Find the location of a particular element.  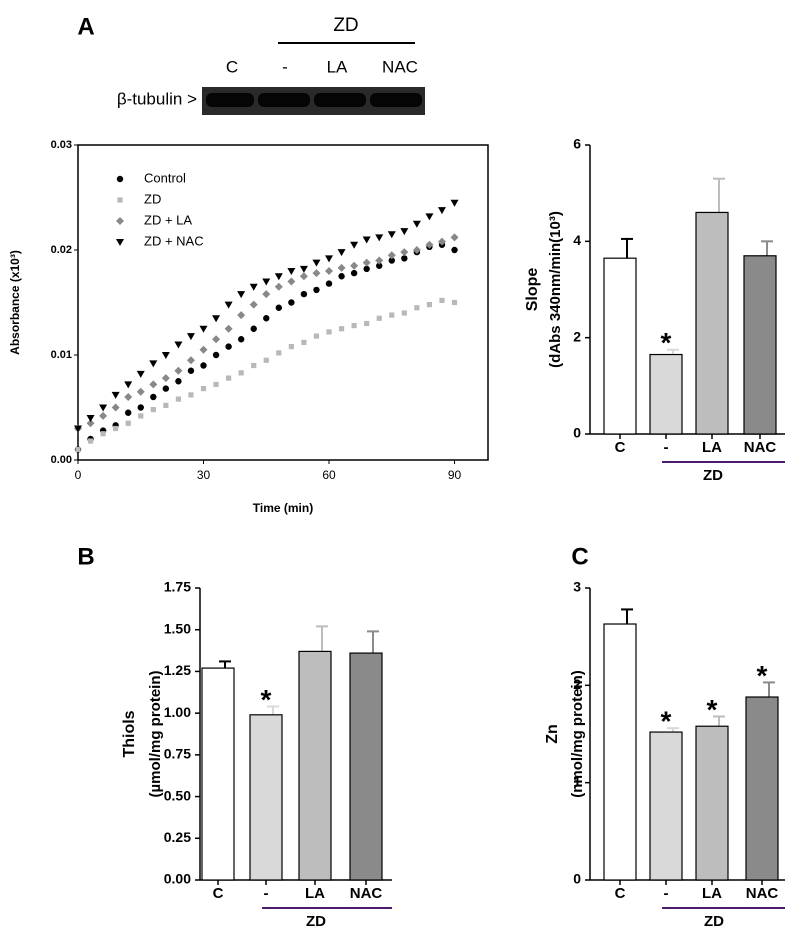

x-axis-title: Time (min) is located at coordinates (283, 508).